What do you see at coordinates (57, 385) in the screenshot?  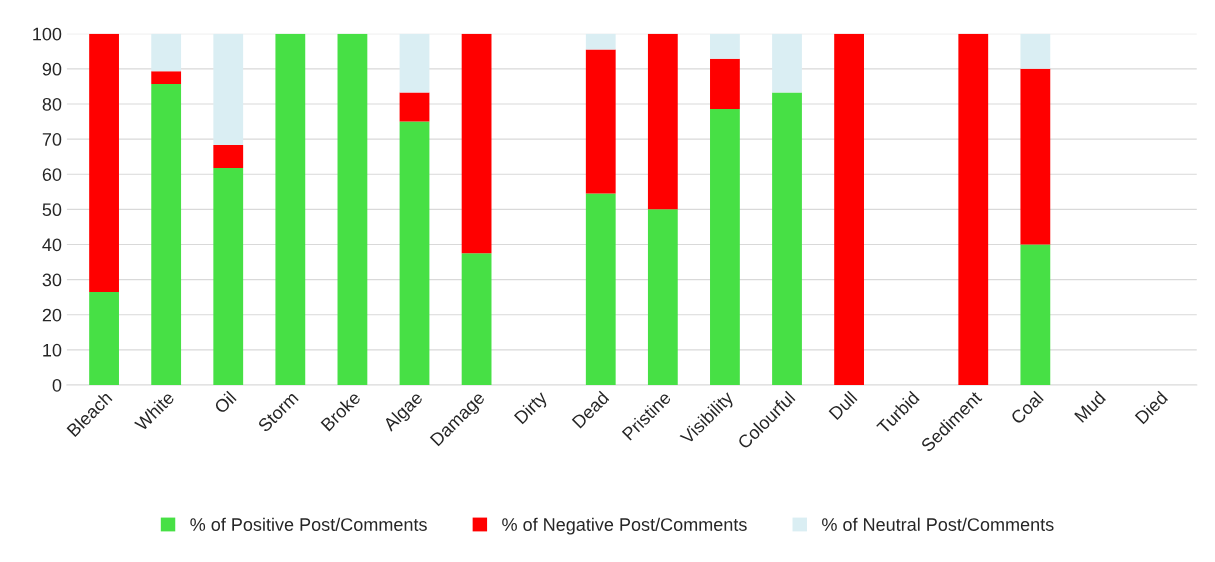 I see `y-tick-label: 0` at bounding box center [57, 385].